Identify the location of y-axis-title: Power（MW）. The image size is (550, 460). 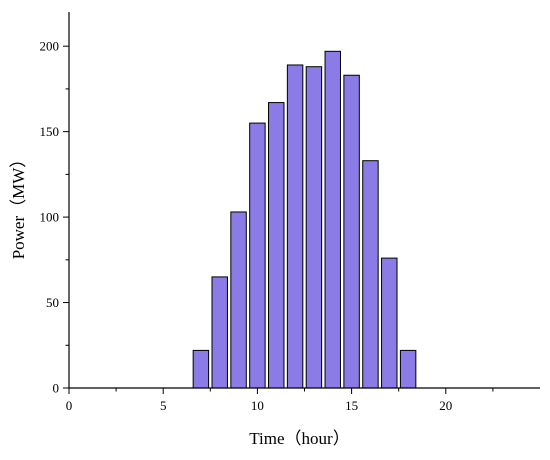
(18, 205).